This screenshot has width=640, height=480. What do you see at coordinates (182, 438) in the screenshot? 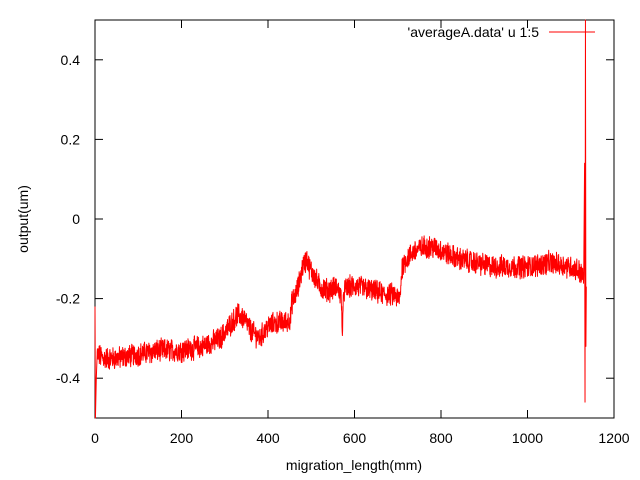
I see `x-tick-label: 200` at bounding box center [182, 438].